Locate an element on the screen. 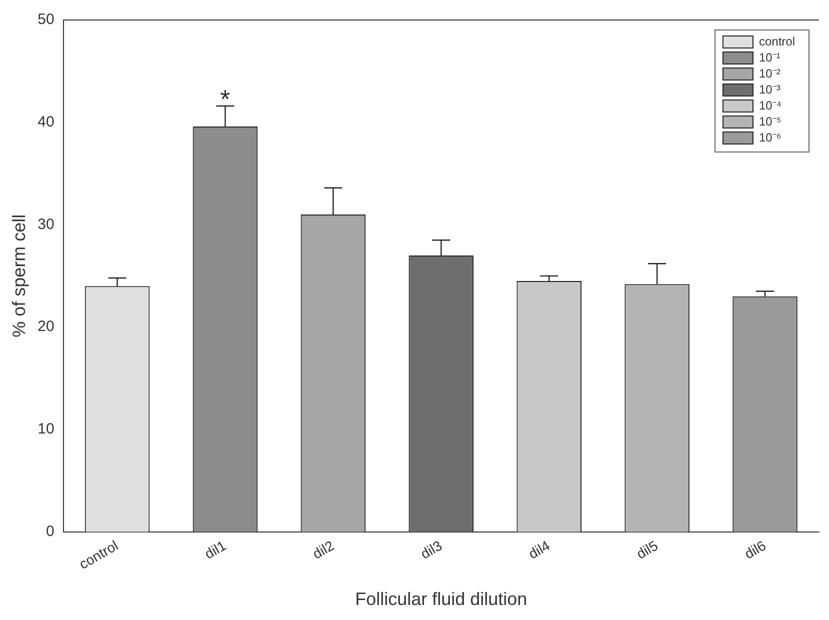 The width and height of the screenshot is (829, 620). annotation: * is located at coordinates (225, 99).